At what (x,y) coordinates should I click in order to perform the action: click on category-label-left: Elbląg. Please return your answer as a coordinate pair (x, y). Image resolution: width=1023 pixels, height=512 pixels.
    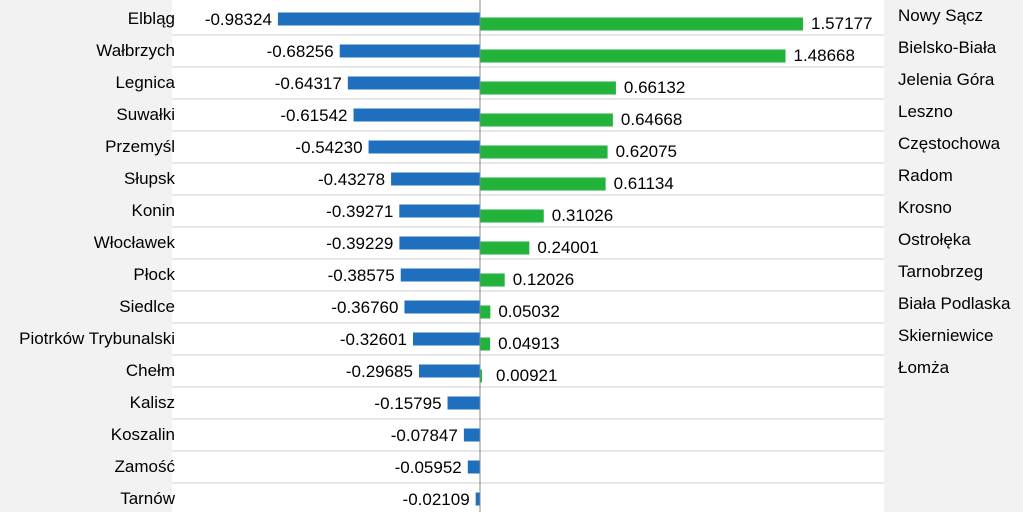
    Looking at the image, I should click on (151, 18).